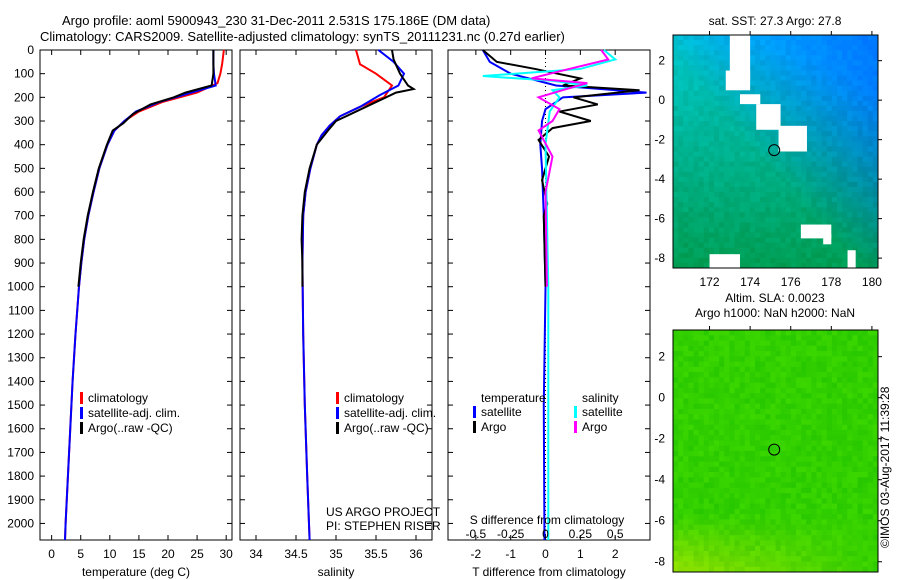 Image resolution: width=900 pixels, height=580 pixels. I want to click on land-mask, so click(792, 138).